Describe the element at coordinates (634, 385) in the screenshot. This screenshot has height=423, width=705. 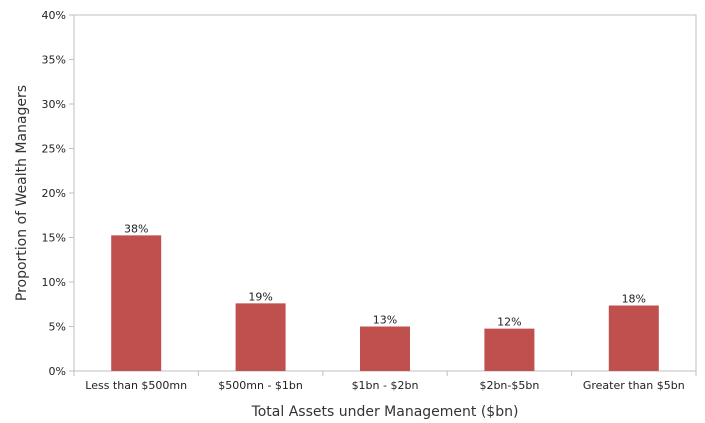
I see `x-category-label: Greater than $5bn` at that location.